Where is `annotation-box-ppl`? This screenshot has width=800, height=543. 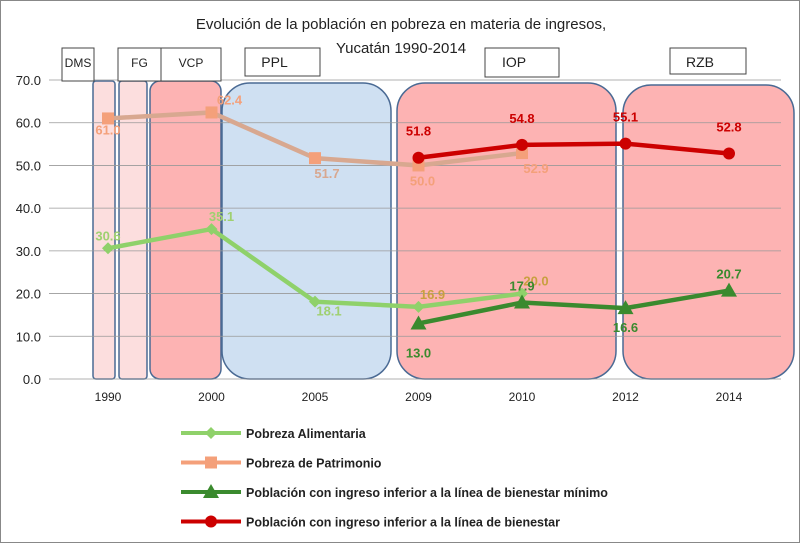
annotation-box-ppl is located at coordinates (282, 62).